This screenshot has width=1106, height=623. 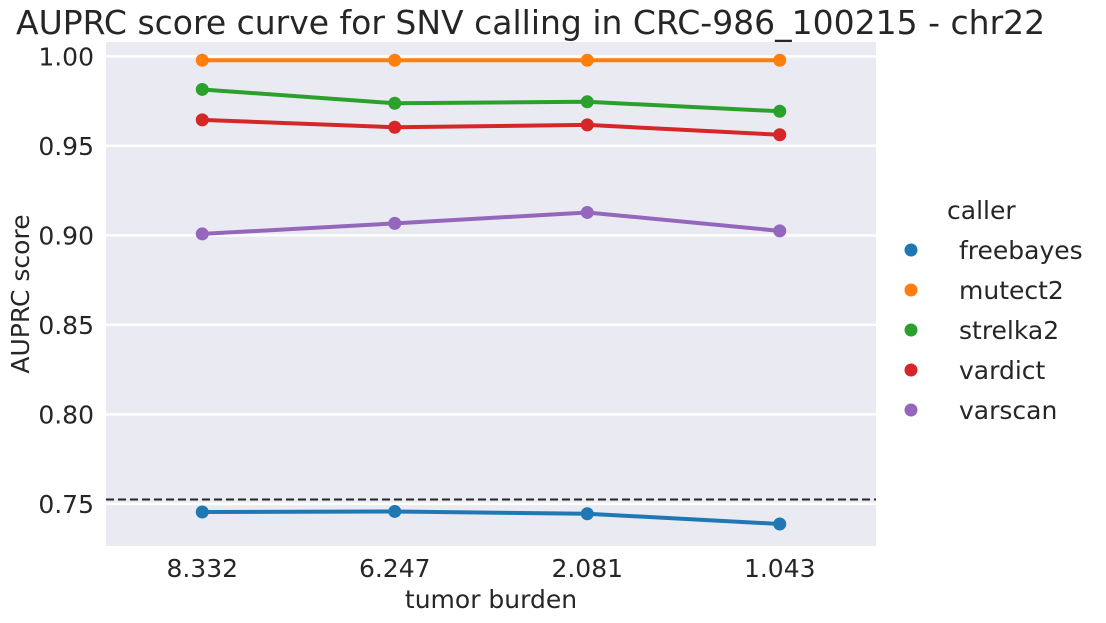 I want to click on legend-label-strelka2: strelka2, so click(x=1009, y=330).